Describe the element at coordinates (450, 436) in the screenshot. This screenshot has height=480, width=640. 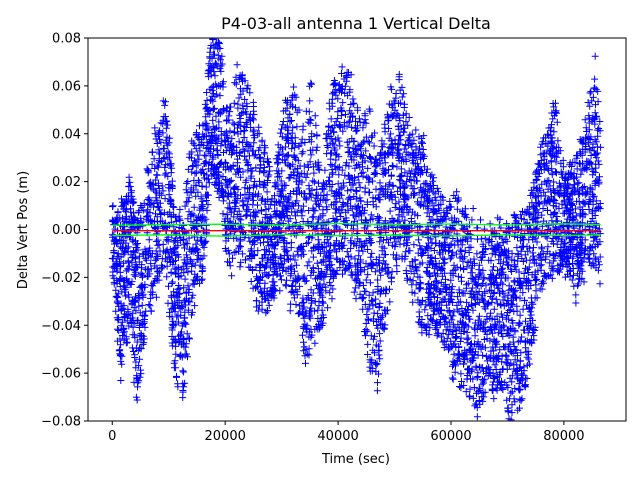
I see `x-tick-label: 60000` at that location.